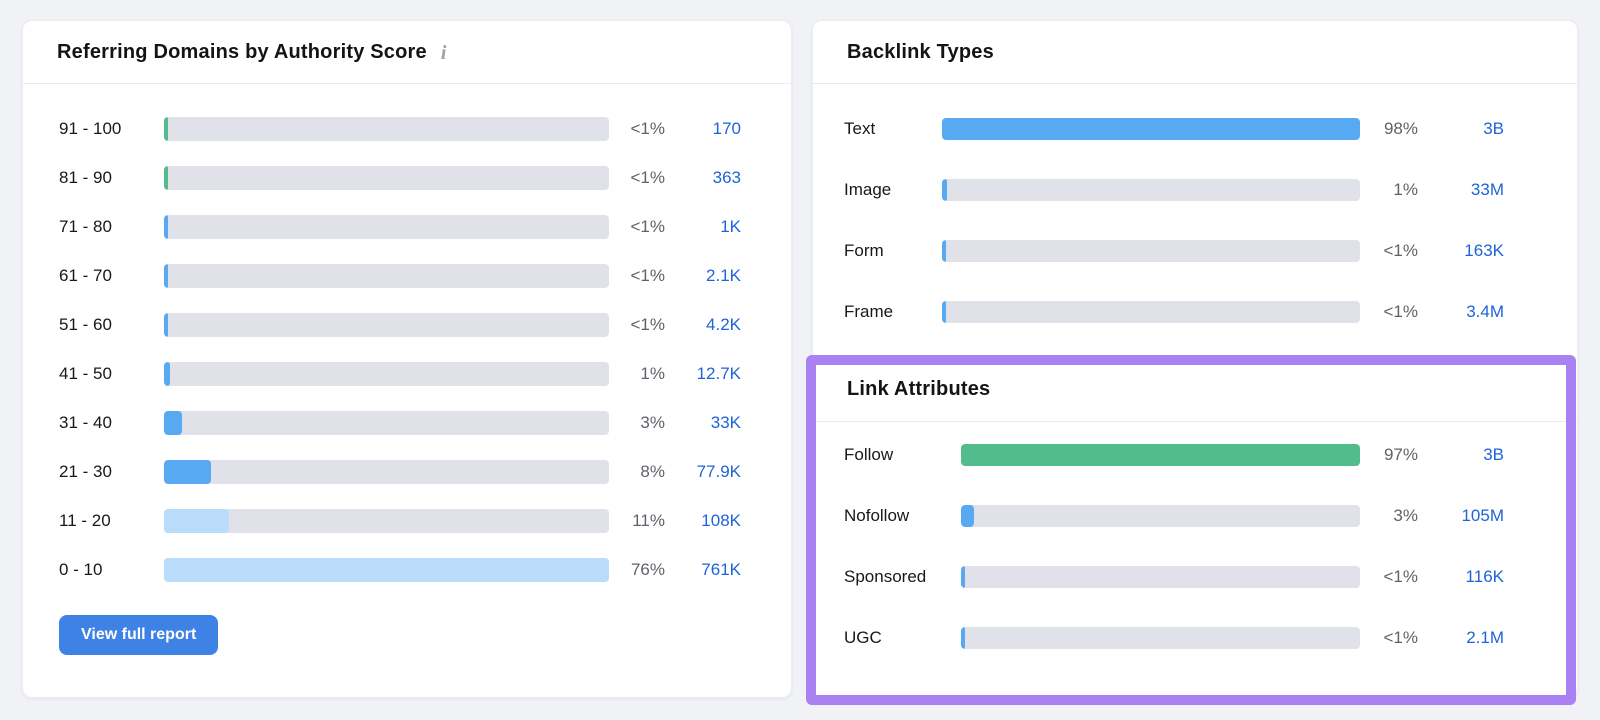 The height and width of the screenshot is (720, 1600). I want to click on row-category-label: Text, so click(860, 128).